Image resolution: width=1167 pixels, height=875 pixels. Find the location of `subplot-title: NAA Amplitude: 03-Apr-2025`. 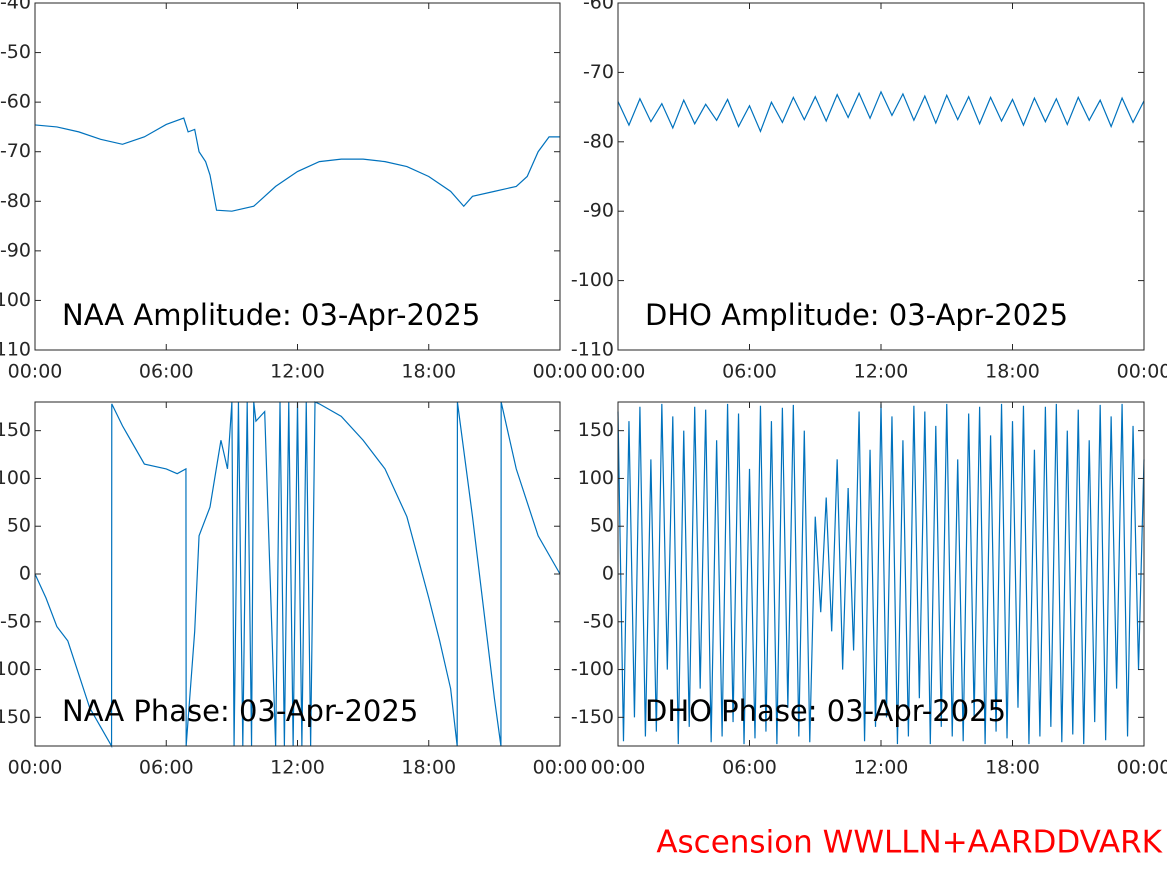

subplot-title: NAA Amplitude: 03-Apr-2025 is located at coordinates (271, 315).